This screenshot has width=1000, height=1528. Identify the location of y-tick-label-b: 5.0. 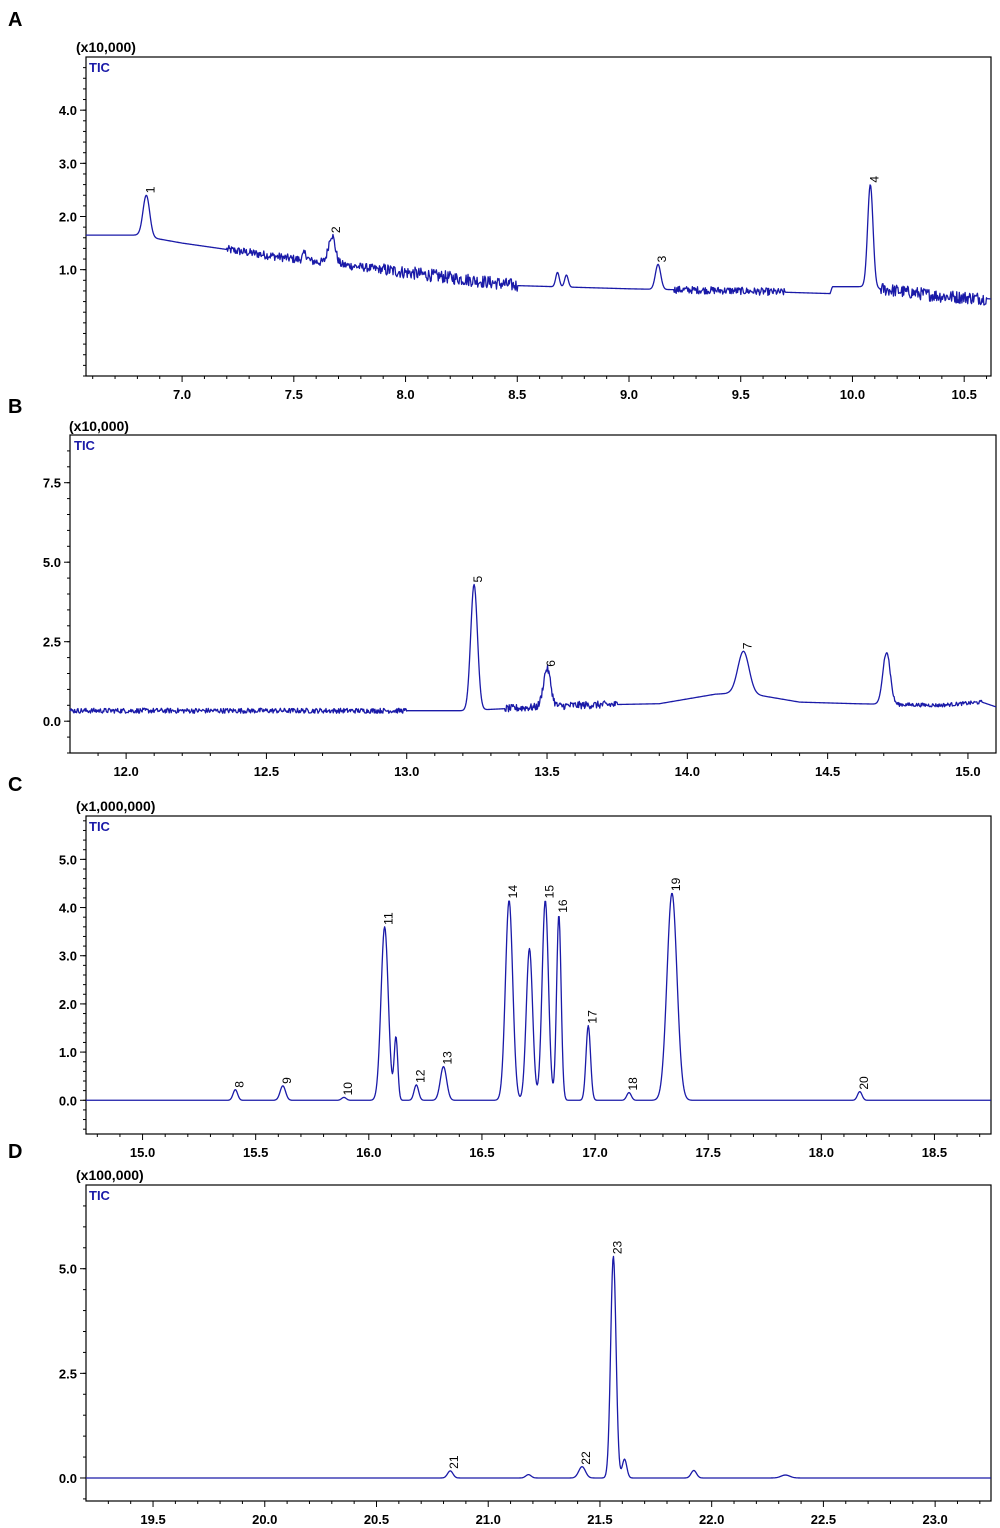
(52, 562).